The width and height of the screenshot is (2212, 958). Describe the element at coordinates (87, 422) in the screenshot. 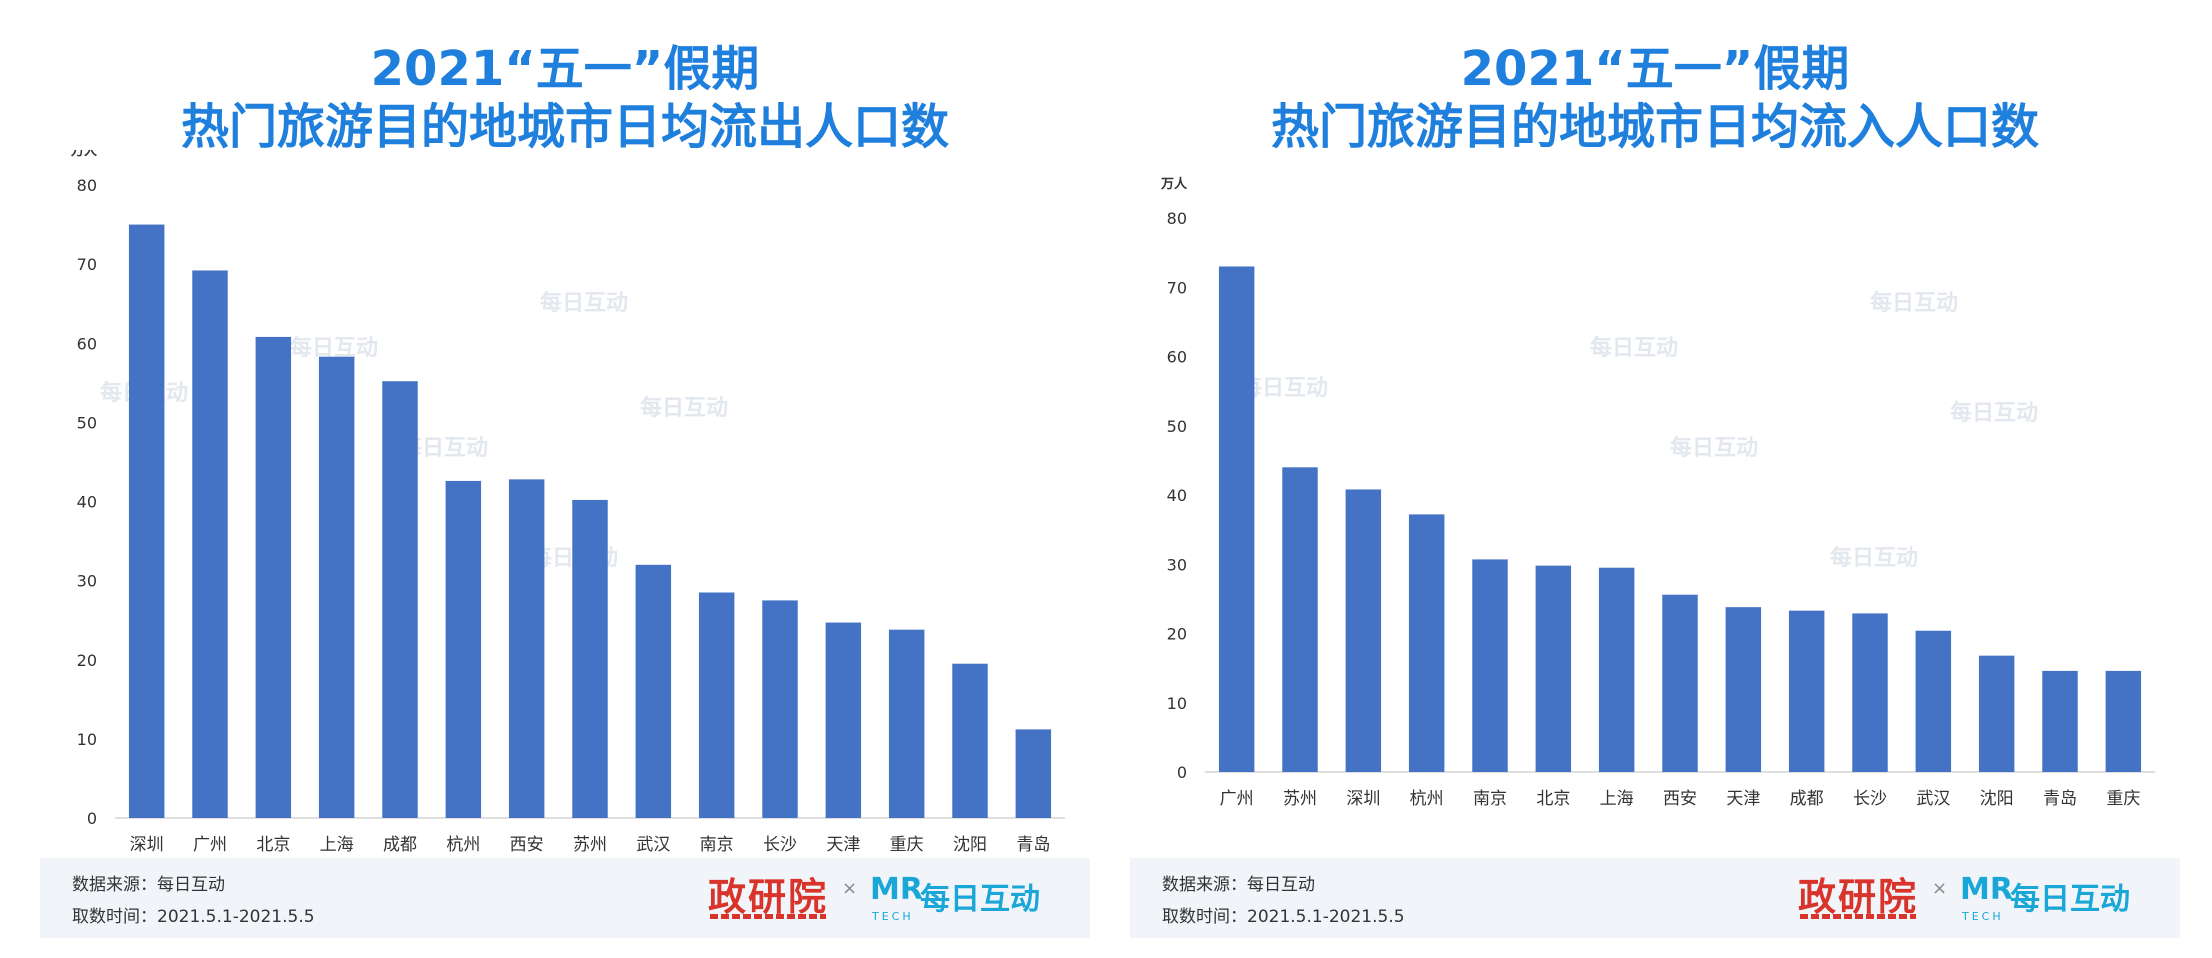

I see `y-tick-label: 50` at that location.